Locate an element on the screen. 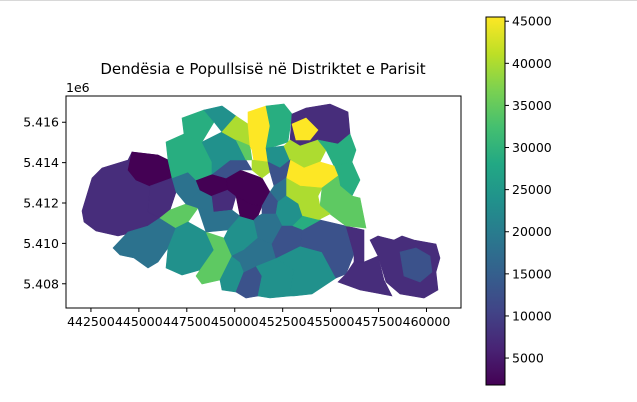 Image resolution: width=637 pixels, height=402 pixels. y-tick-label: 5.414 is located at coordinates (41, 162).